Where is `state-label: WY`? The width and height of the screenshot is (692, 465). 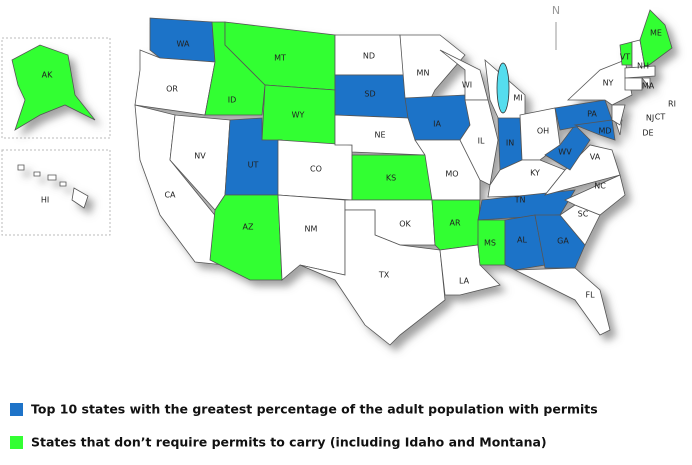 state-label: WY is located at coordinates (298, 115).